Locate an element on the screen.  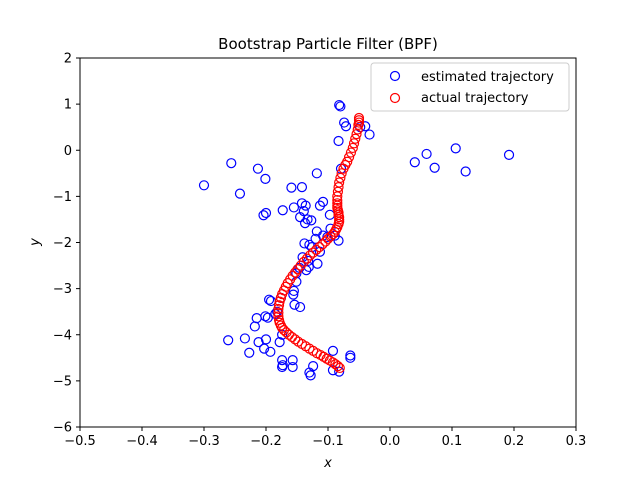
x-axis-label: x is located at coordinates (327, 463).